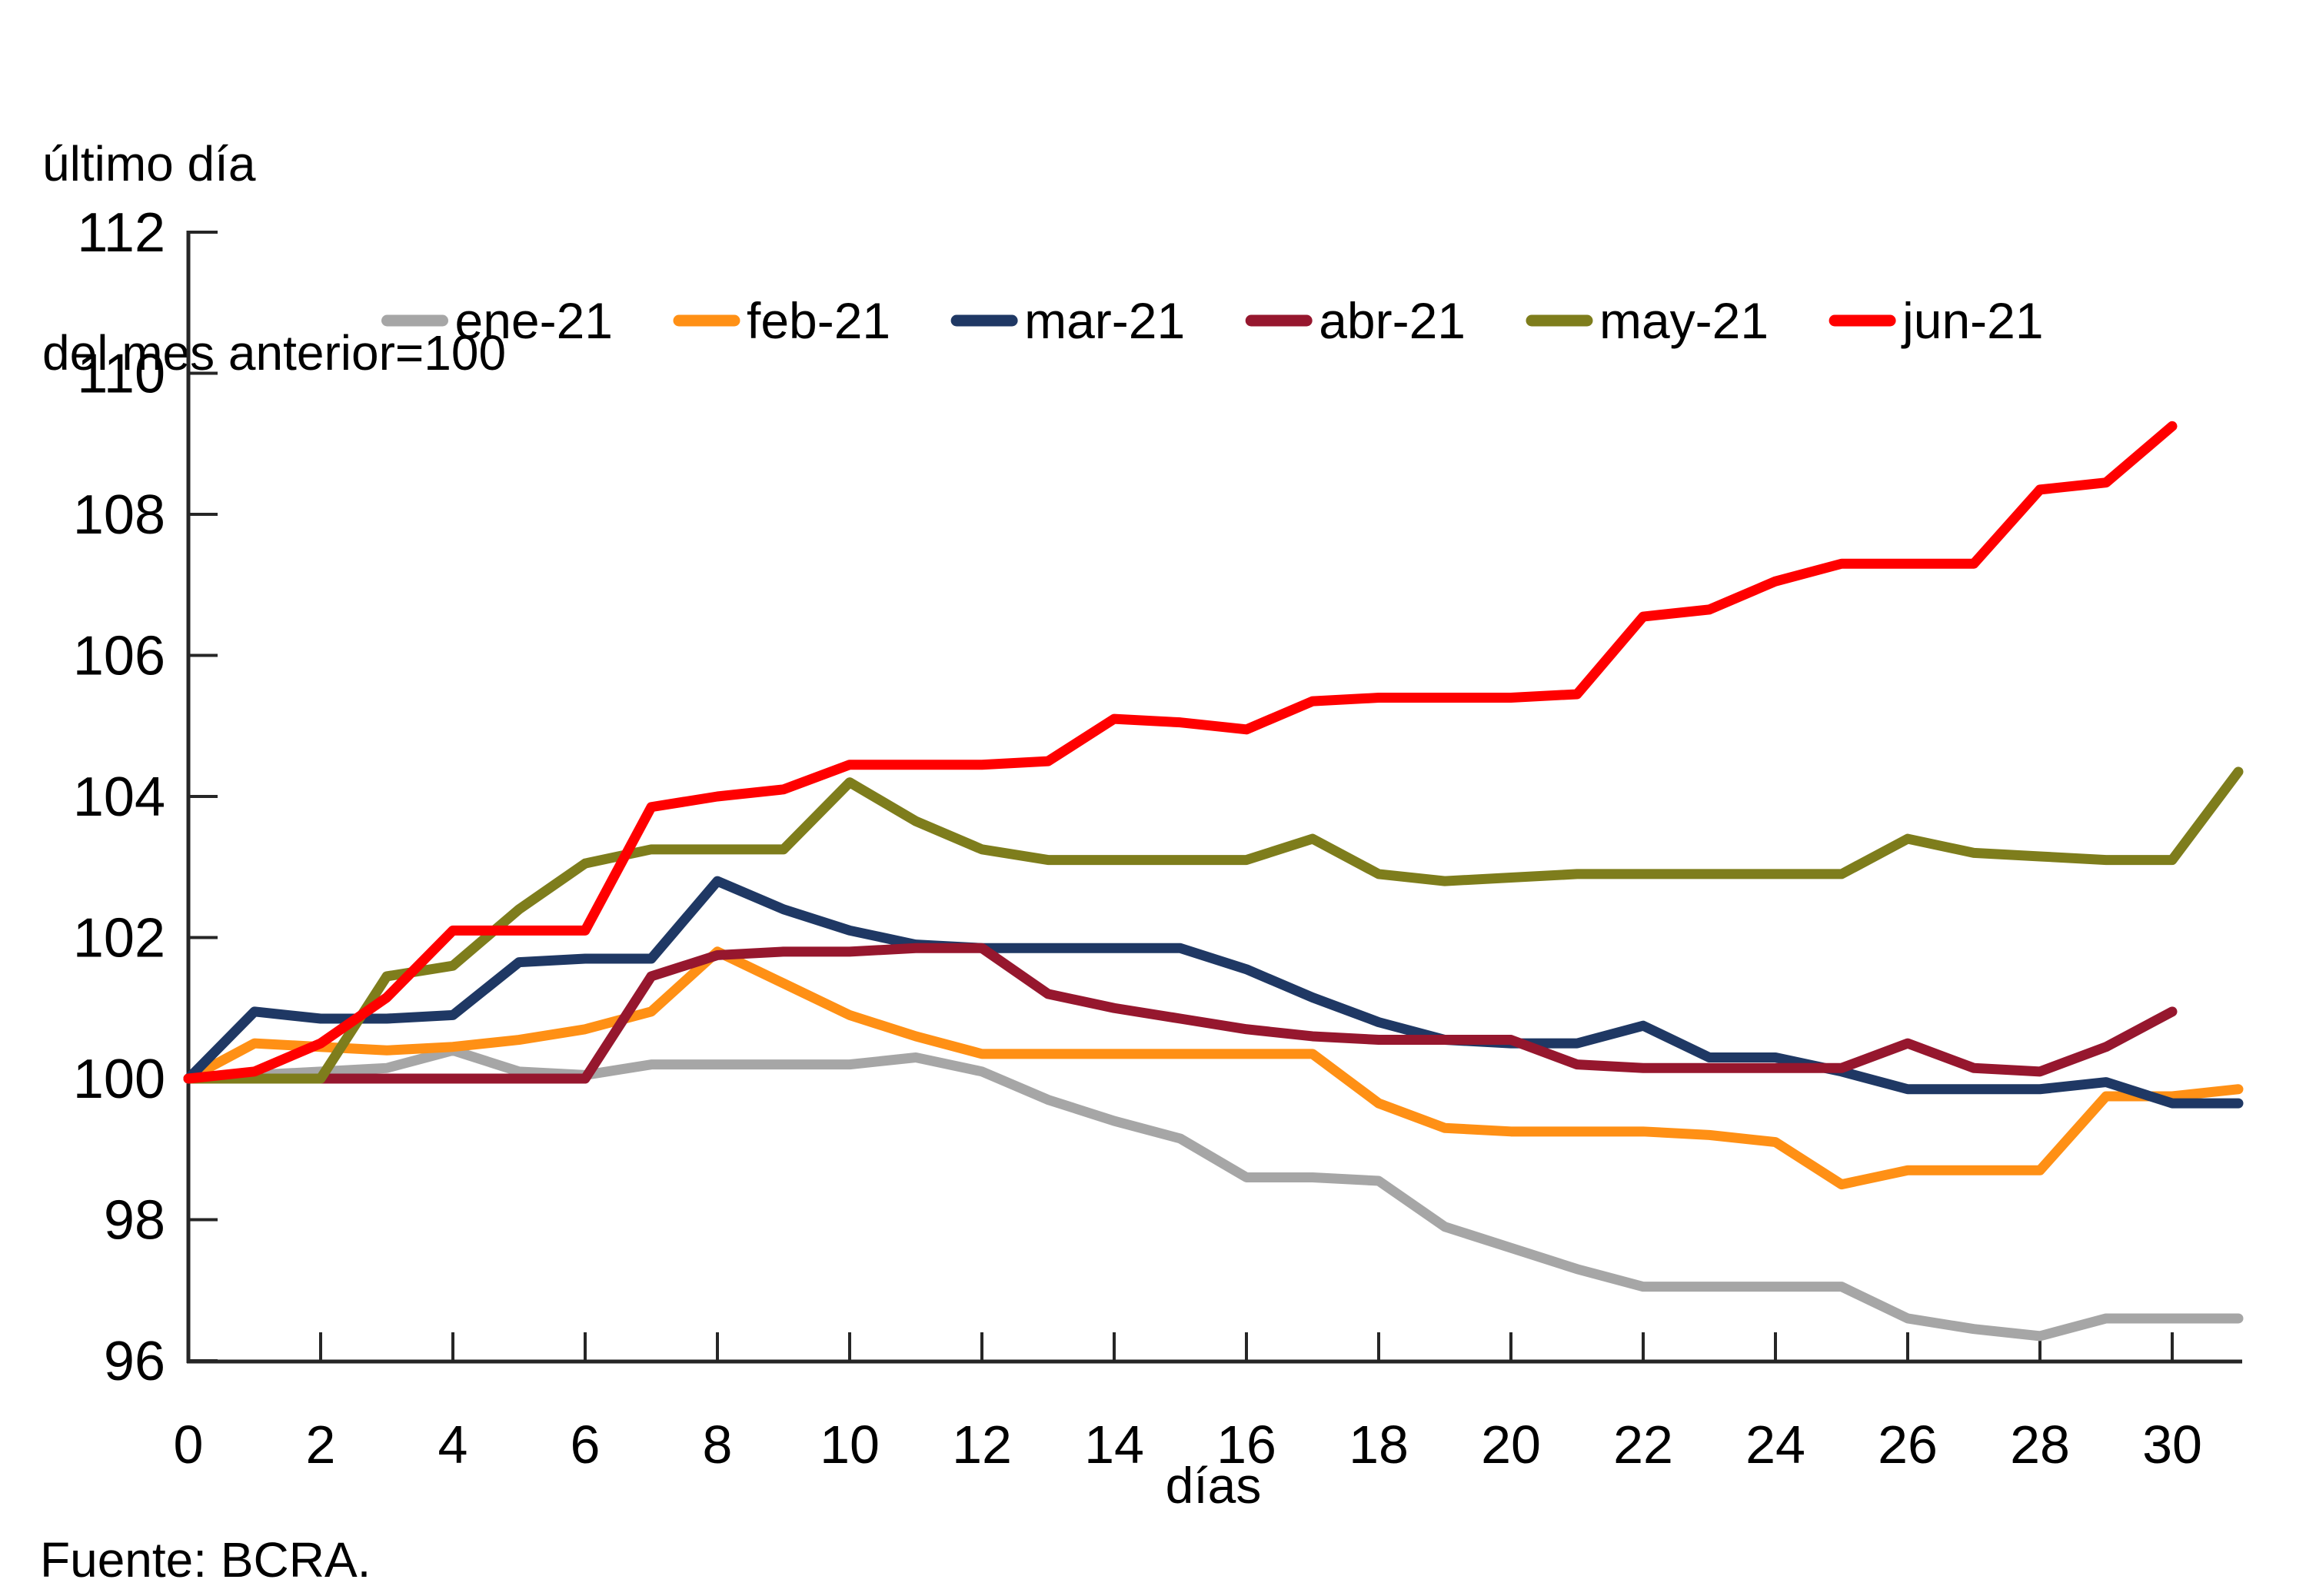 The width and height of the screenshot is (2306, 1596). I want to click on legend-label-feb-21: feb-21, so click(818, 320).